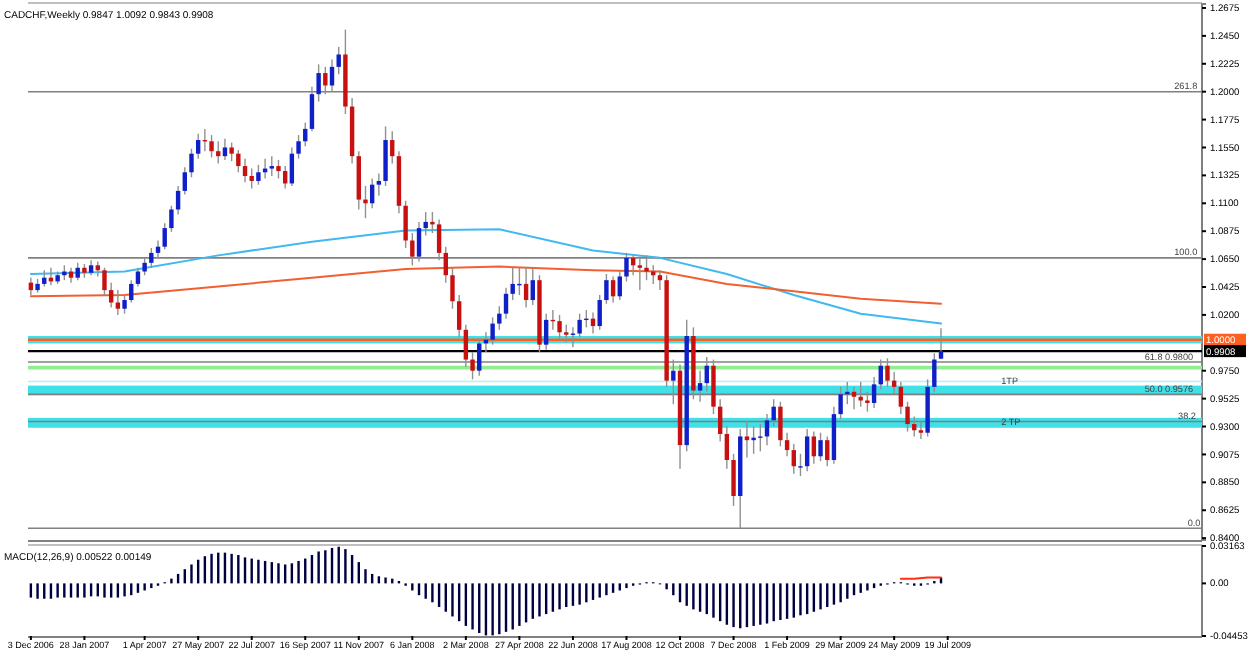 The width and height of the screenshot is (1250, 660). I want to click on line-series, so click(485, 285).